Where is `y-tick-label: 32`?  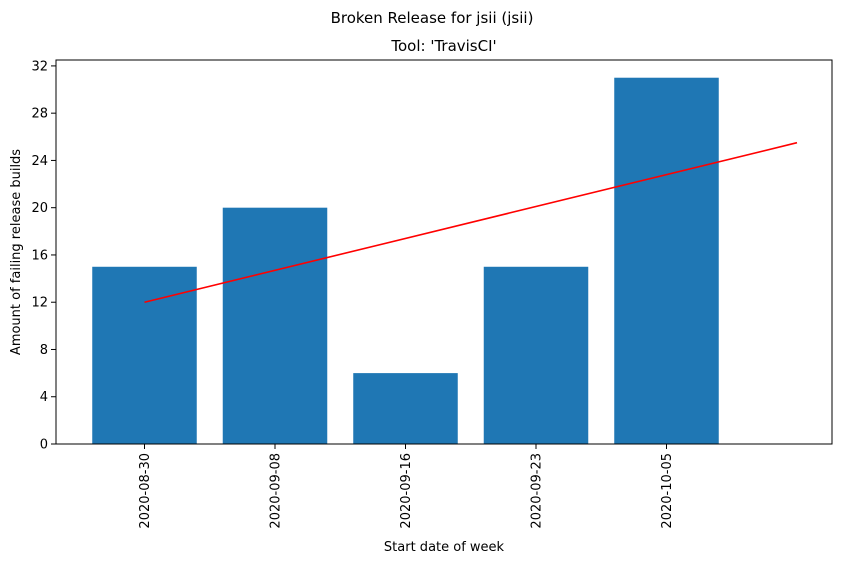 y-tick-label: 32 is located at coordinates (39, 66).